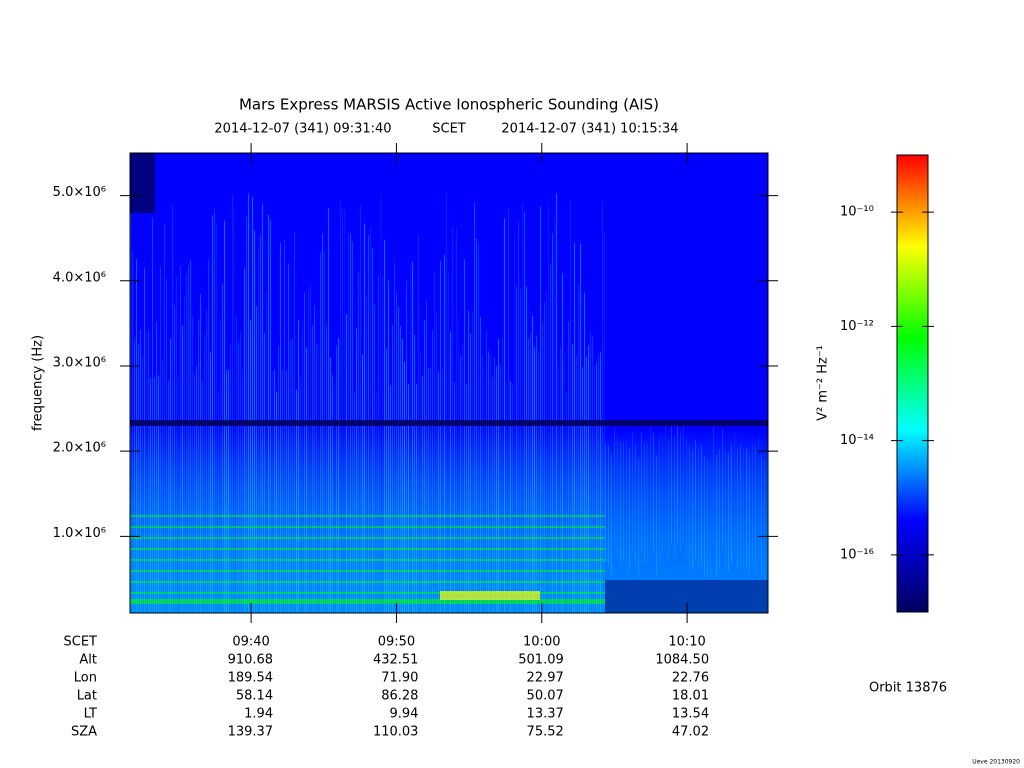 The image size is (1024, 768). I want to click on y-tick-label: 3.0×10⁶, so click(79, 362).